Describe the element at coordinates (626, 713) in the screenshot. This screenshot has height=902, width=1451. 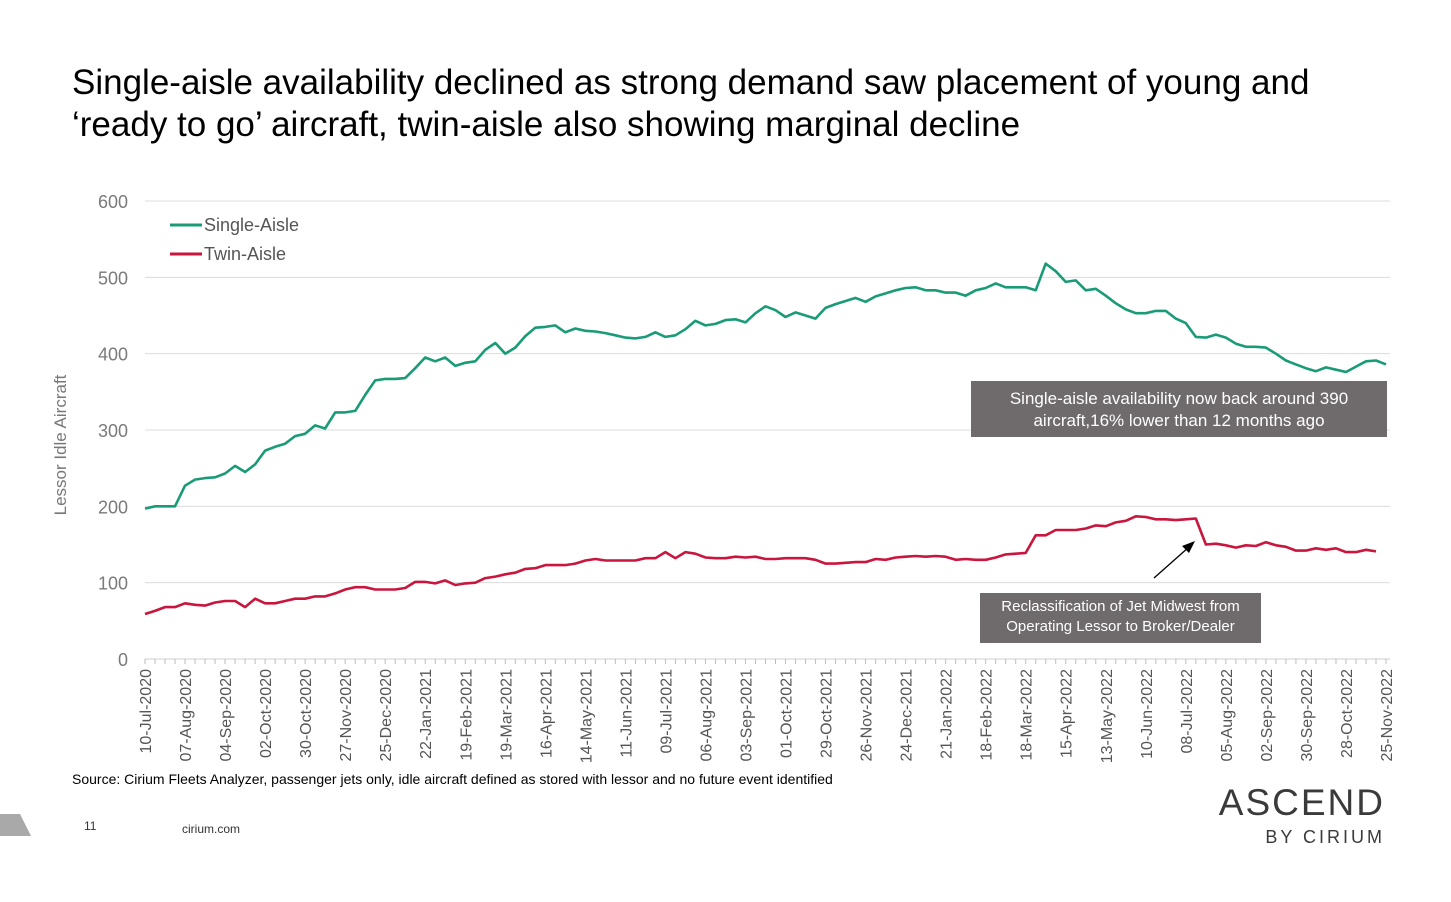
I see `x-tick-label: 11-Jun-2021` at that location.